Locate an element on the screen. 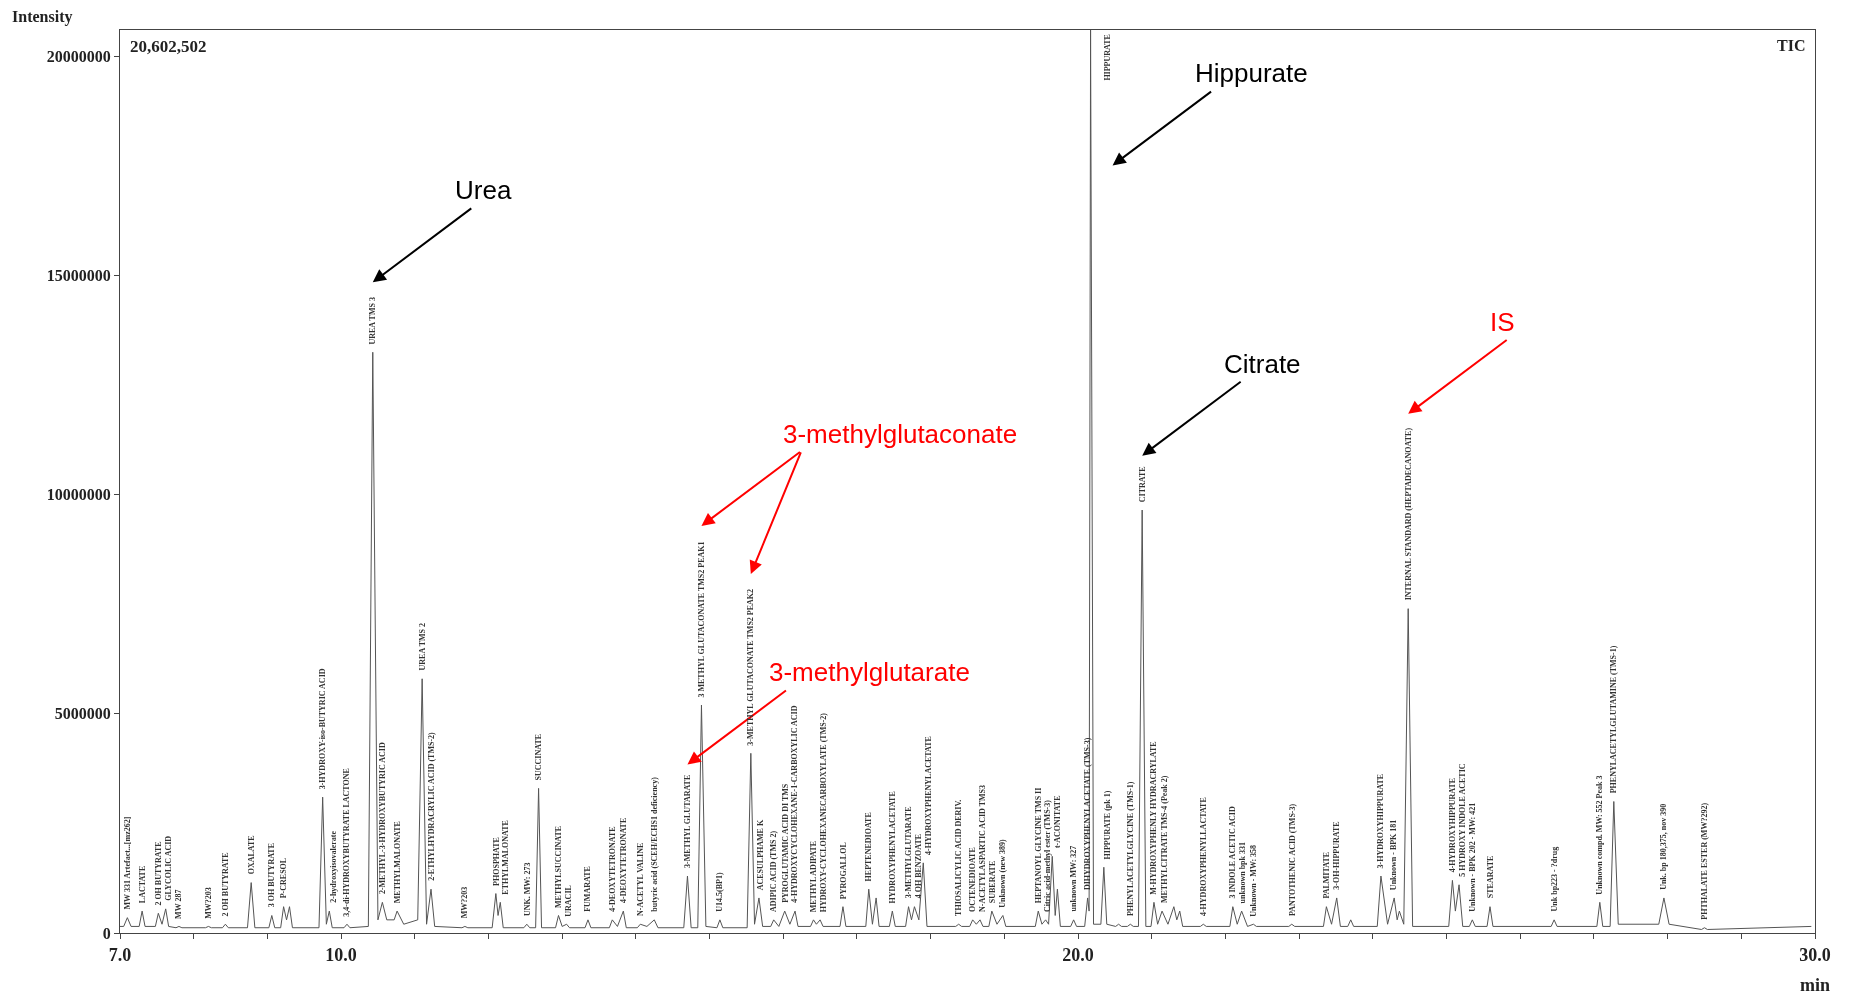  annotation: INTERNAL STANDARD (HEPTADECANOATE) is located at coordinates (1409, 514).